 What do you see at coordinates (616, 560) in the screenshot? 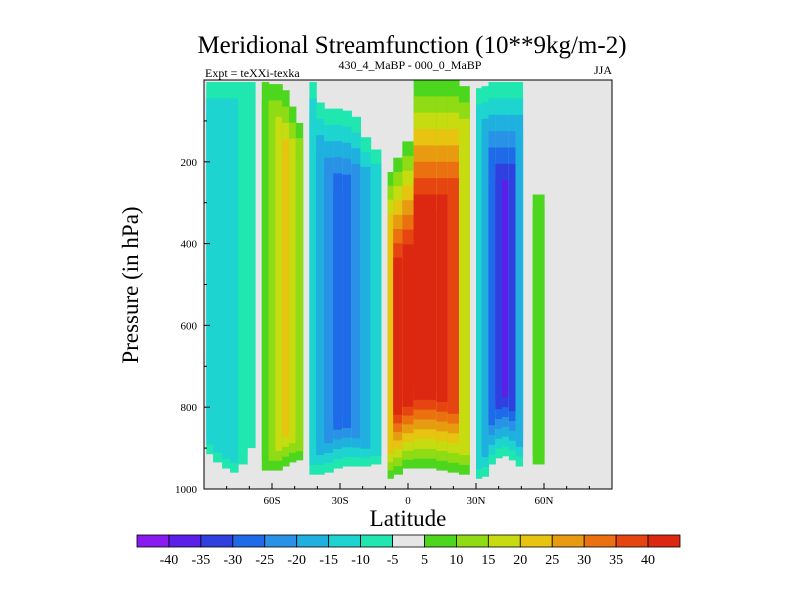
I see `colorbar-label: 35` at bounding box center [616, 560].